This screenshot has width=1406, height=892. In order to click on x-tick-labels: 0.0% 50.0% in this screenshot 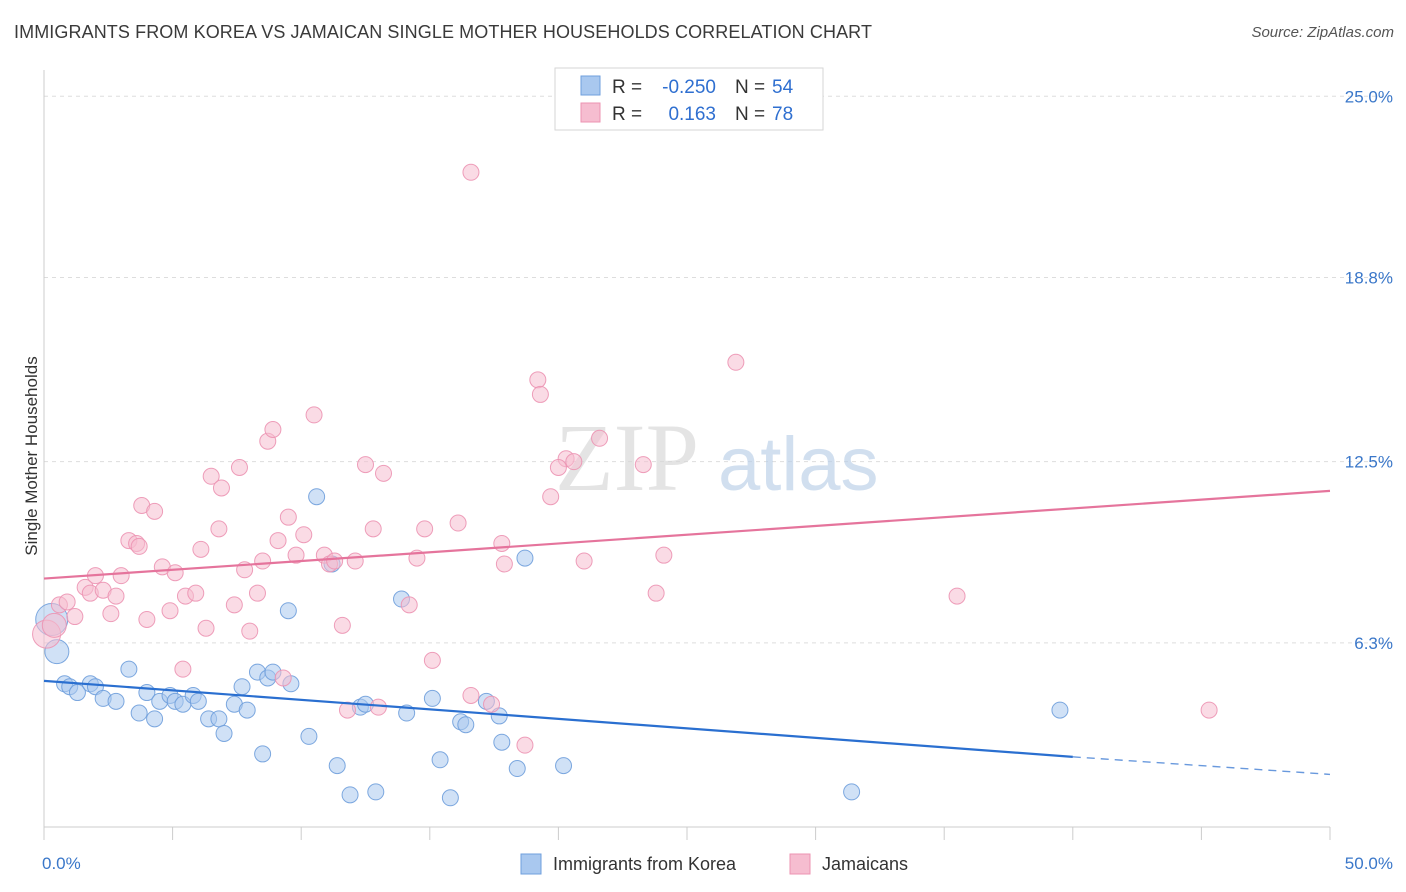, I will do `click(717, 863)`.